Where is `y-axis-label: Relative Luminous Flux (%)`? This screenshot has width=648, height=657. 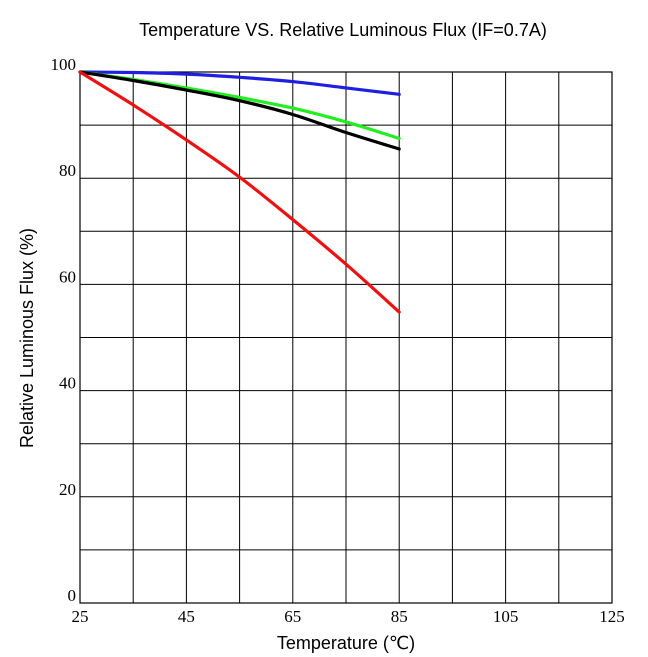
y-axis-label: Relative Luminous Flux (%) is located at coordinates (27, 338).